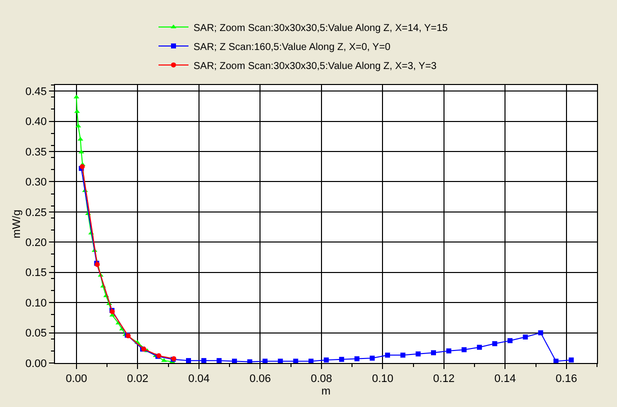 The image size is (617, 407). What do you see at coordinates (36, 303) in the screenshot?
I see `y-tick-label: 0.10` at bounding box center [36, 303].